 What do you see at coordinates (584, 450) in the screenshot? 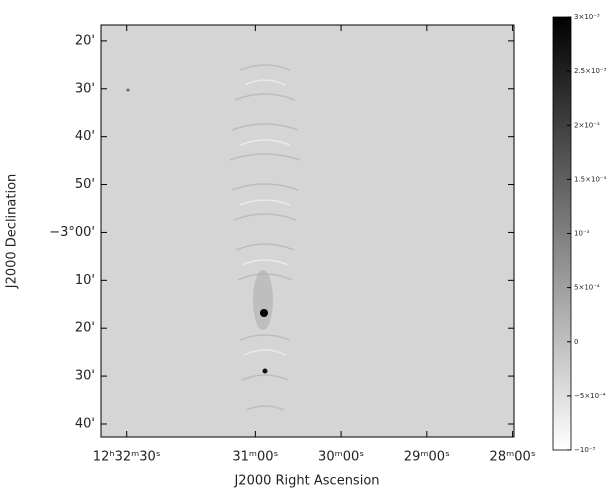
I see `colorbar-tick-label: −10⁻³` at bounding box center [584, 450].